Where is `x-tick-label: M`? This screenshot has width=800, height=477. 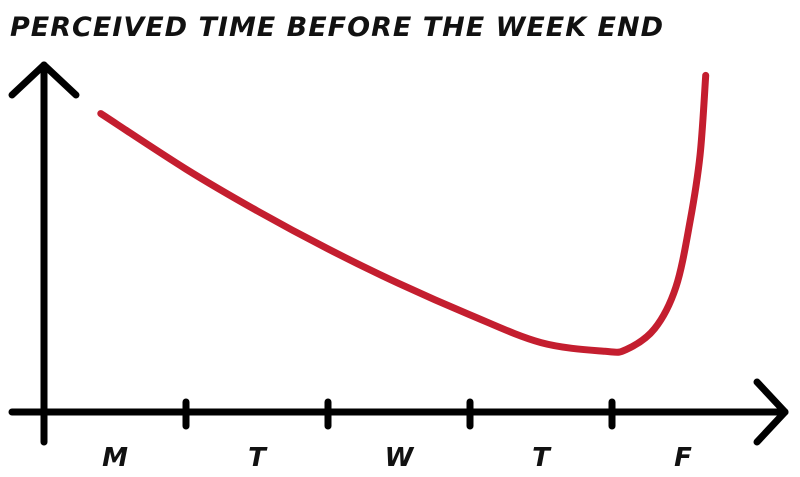 x-tick-label: M is located at coordinates (115, 458).